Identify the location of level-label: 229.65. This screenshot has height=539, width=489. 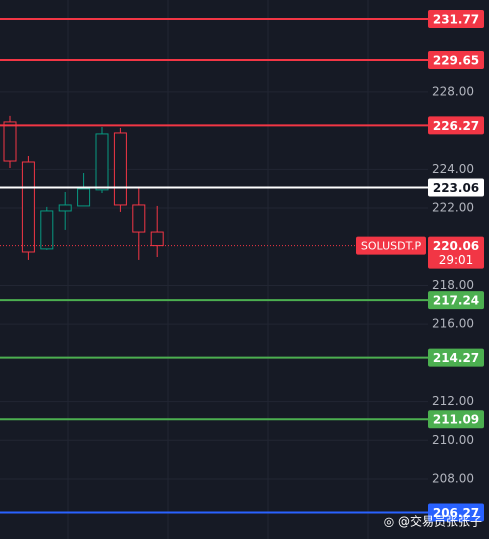
(456, 60).